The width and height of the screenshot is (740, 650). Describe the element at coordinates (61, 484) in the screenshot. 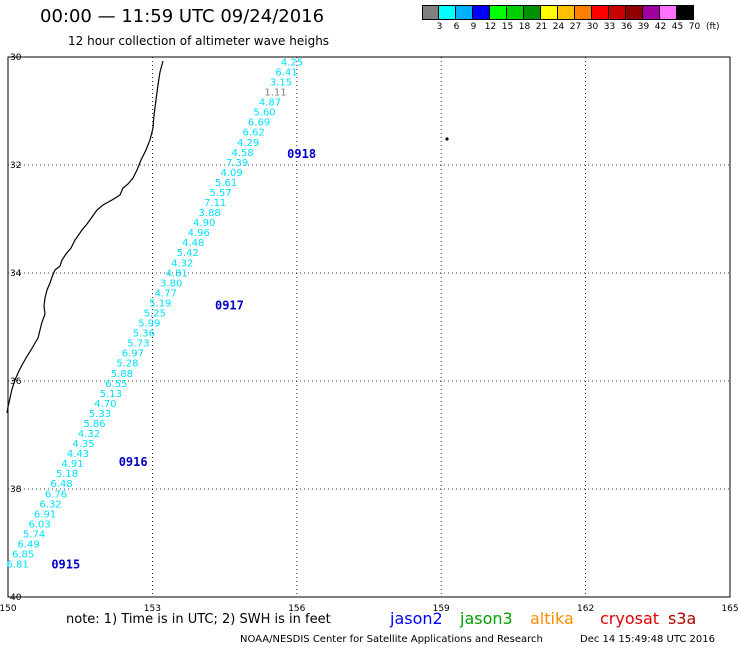

I see `swh-value: 6.48` at that location.